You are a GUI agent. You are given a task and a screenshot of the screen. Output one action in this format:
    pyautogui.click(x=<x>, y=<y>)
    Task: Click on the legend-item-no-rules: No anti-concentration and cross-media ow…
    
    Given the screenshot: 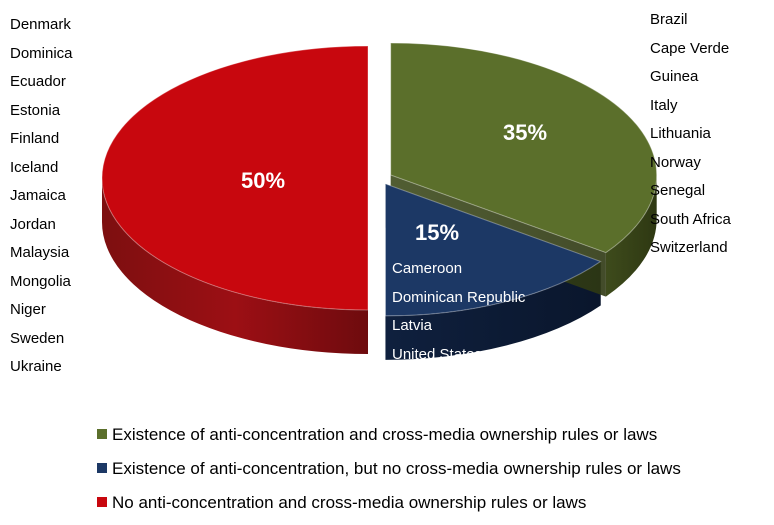 What is the action you would take?
    pyautogui.click(x=389, y=508)
    